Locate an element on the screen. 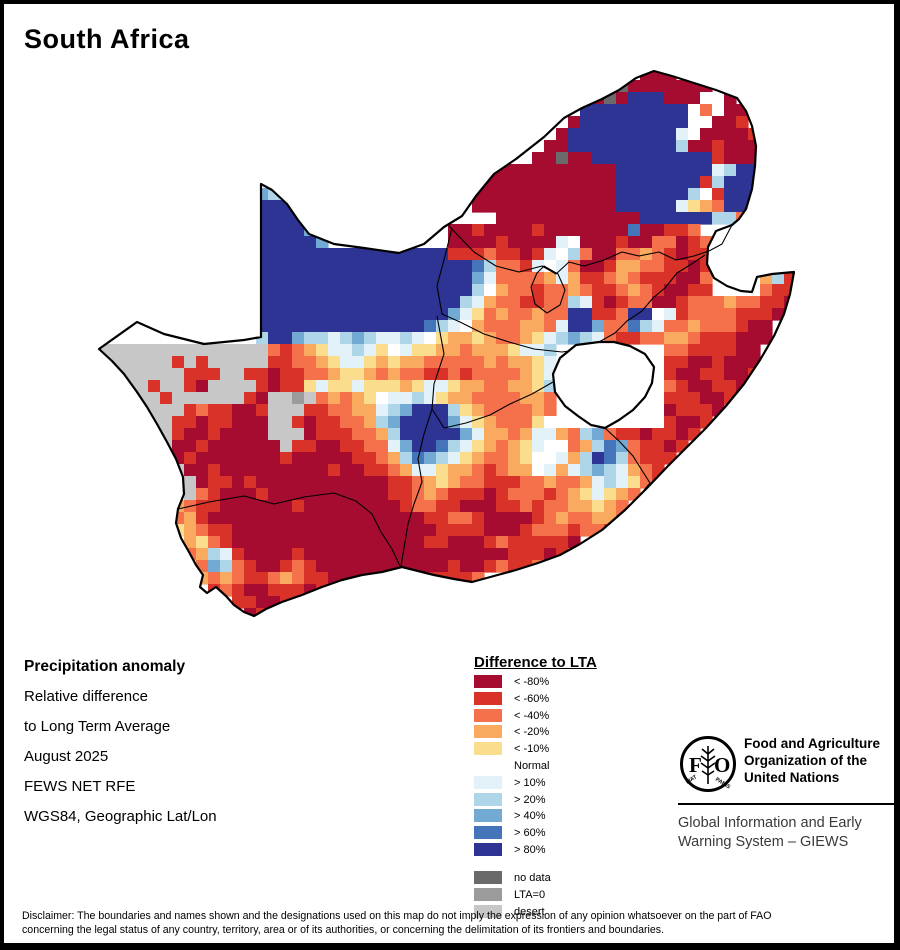 The width and height of the screenshot is (900, 950). legend-label: desert is located at coordinates (529, 911).